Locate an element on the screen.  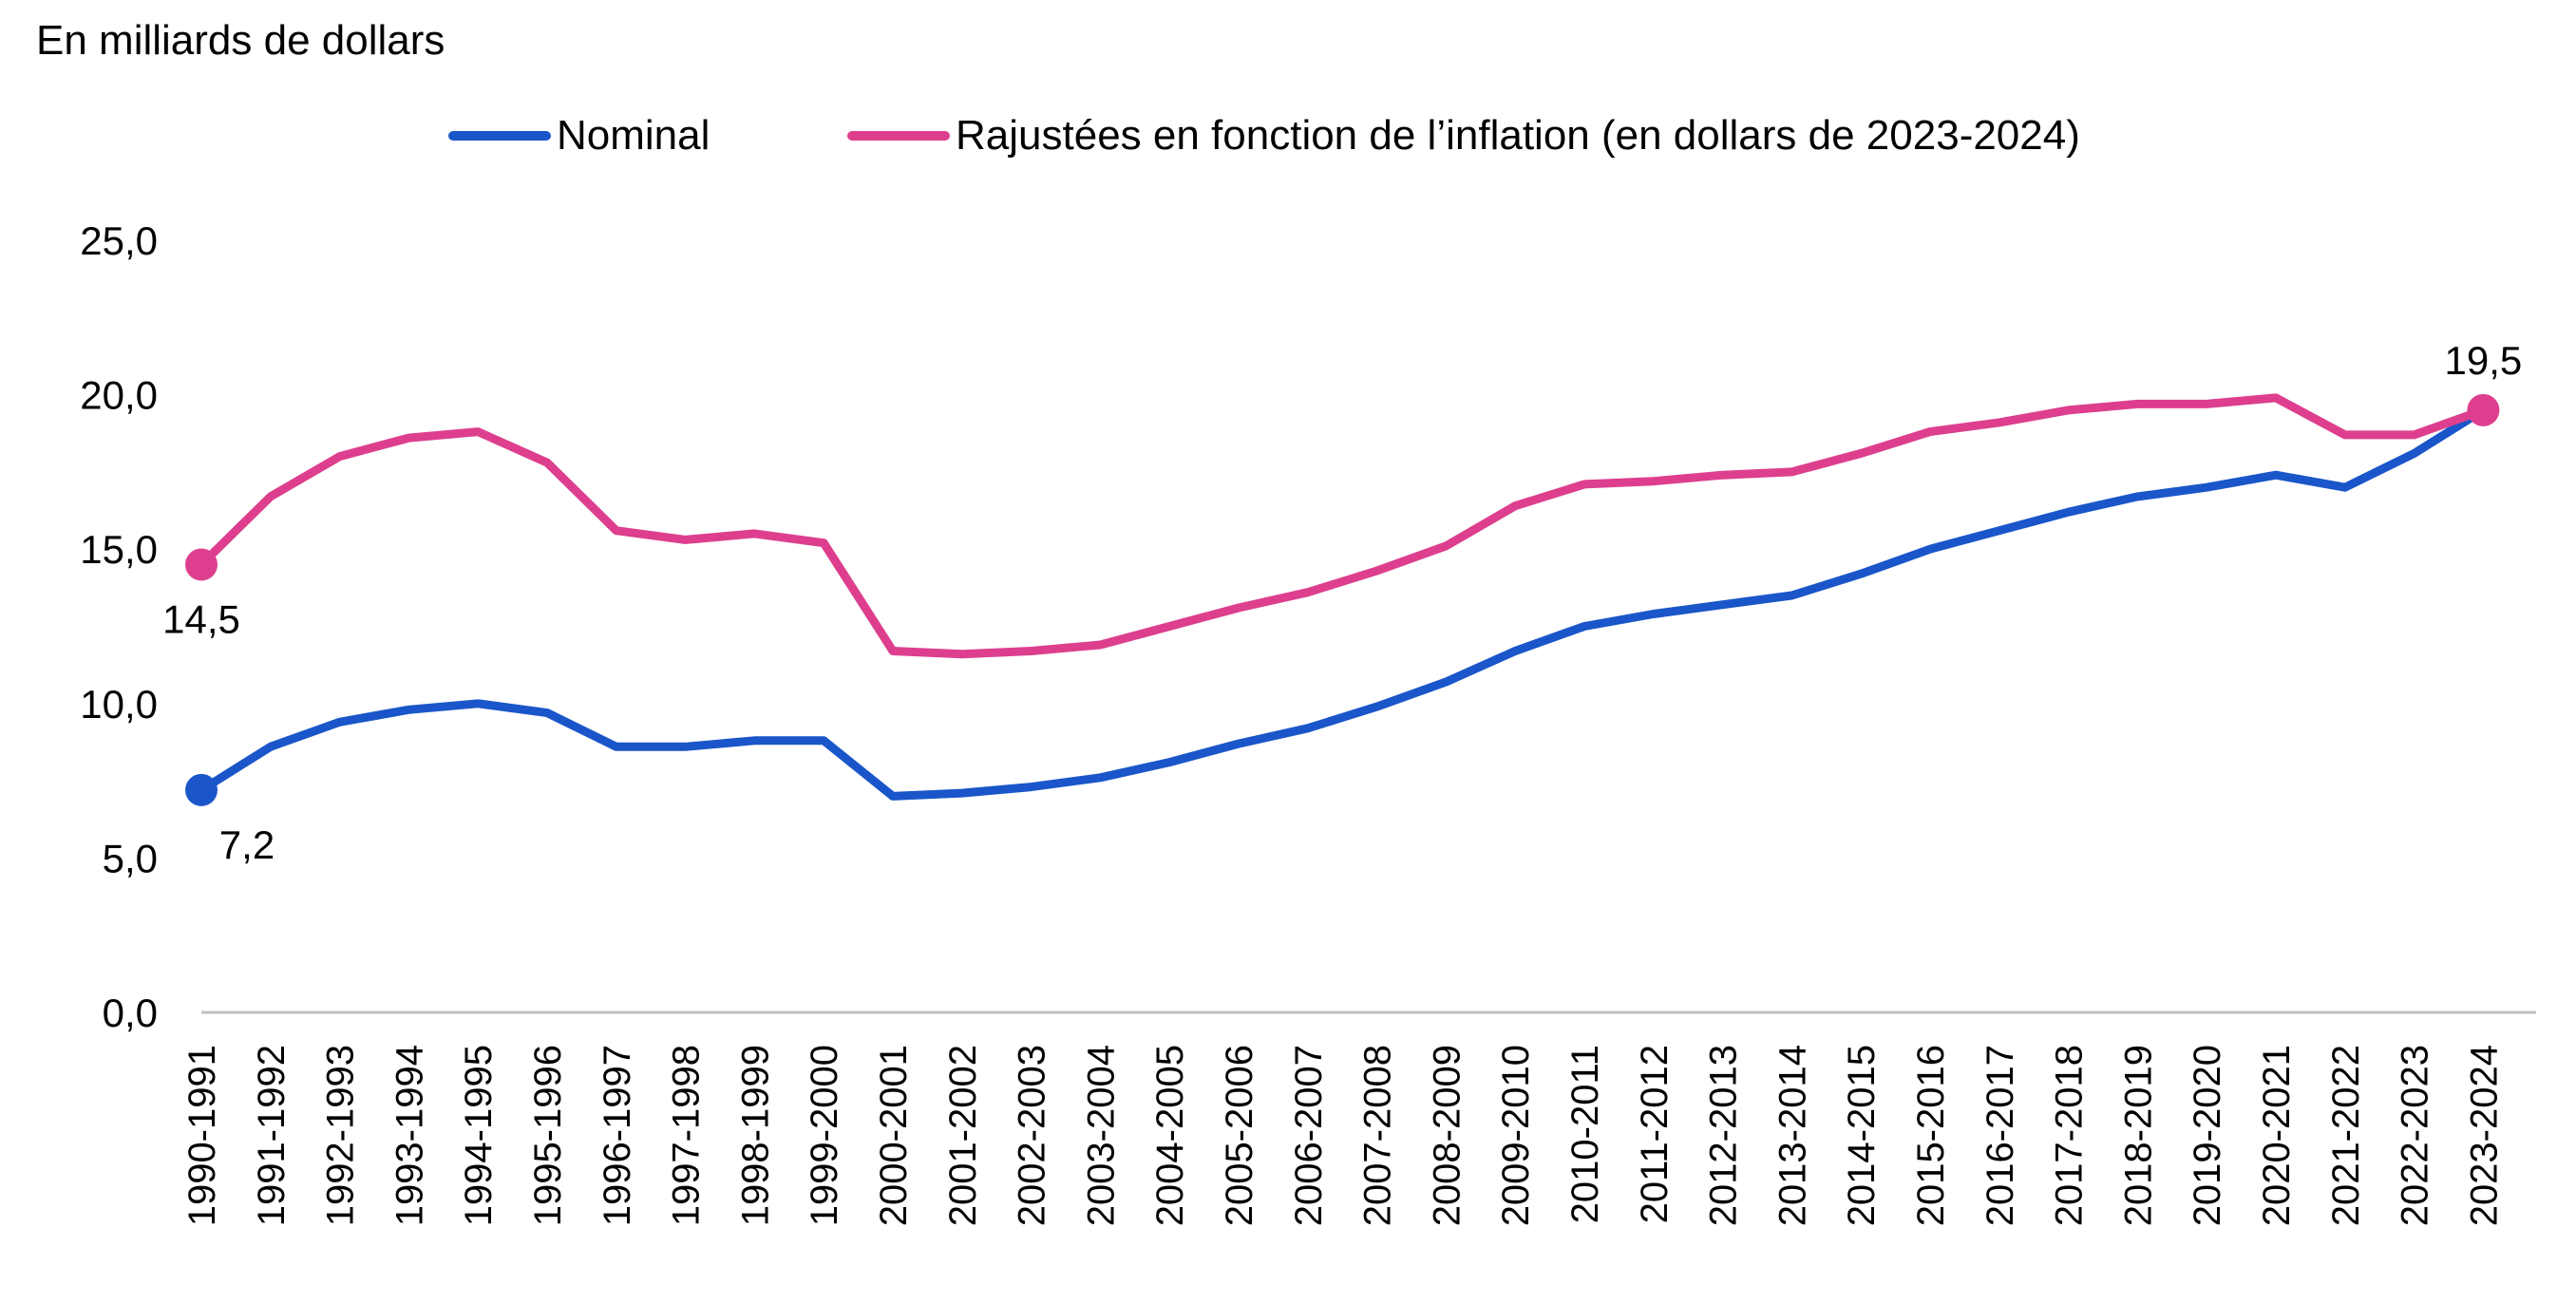
x-tick-label: 1996-1997 is located at coordinates (617, 1135).